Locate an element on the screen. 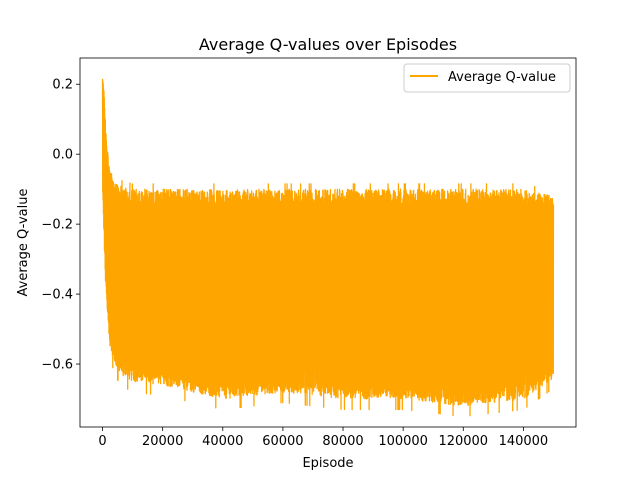 Image resolution: width=640 pixels, height=480 pixels. x-tick-label: 40000 is located at coordinates (222, 441).